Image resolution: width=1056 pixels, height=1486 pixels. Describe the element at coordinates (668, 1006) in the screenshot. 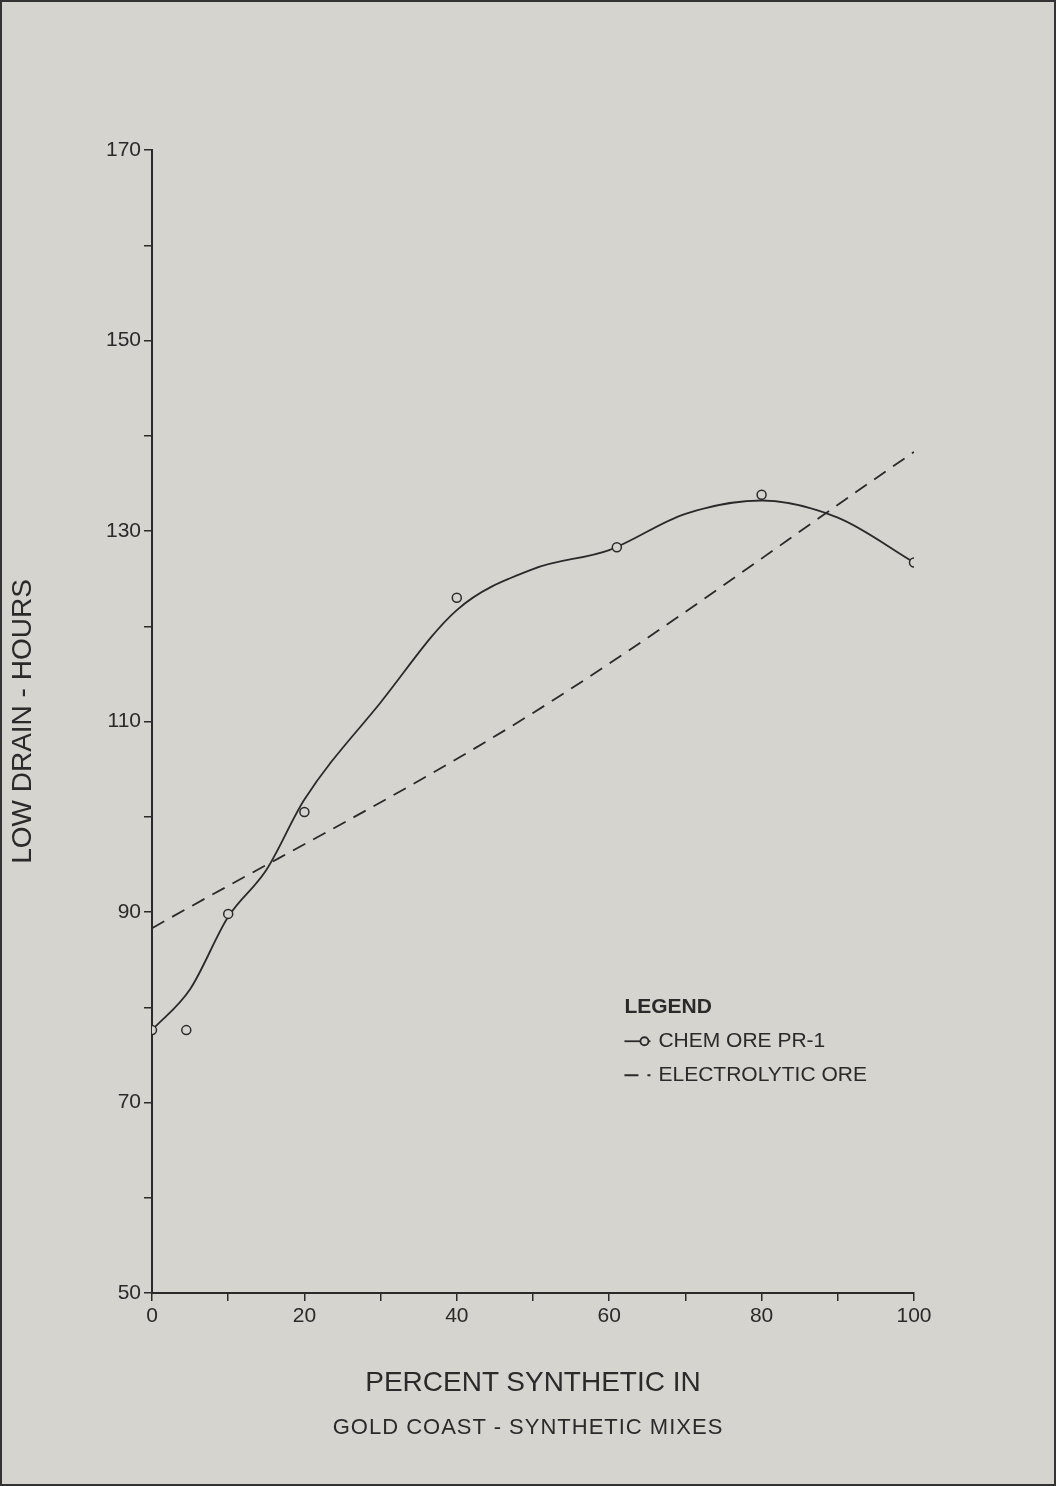

I see `legend-title: LEGEND` at that location.